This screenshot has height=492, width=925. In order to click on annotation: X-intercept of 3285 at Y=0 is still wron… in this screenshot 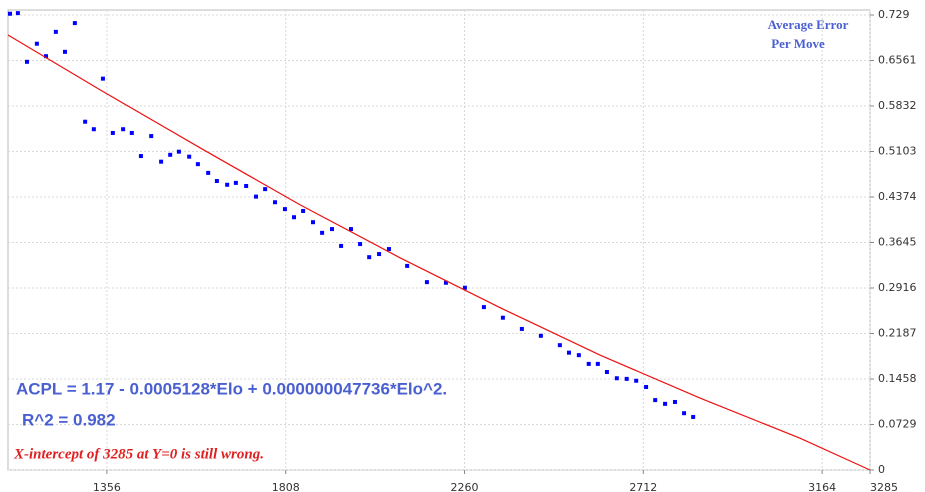, I will do `click(138, 454)`.